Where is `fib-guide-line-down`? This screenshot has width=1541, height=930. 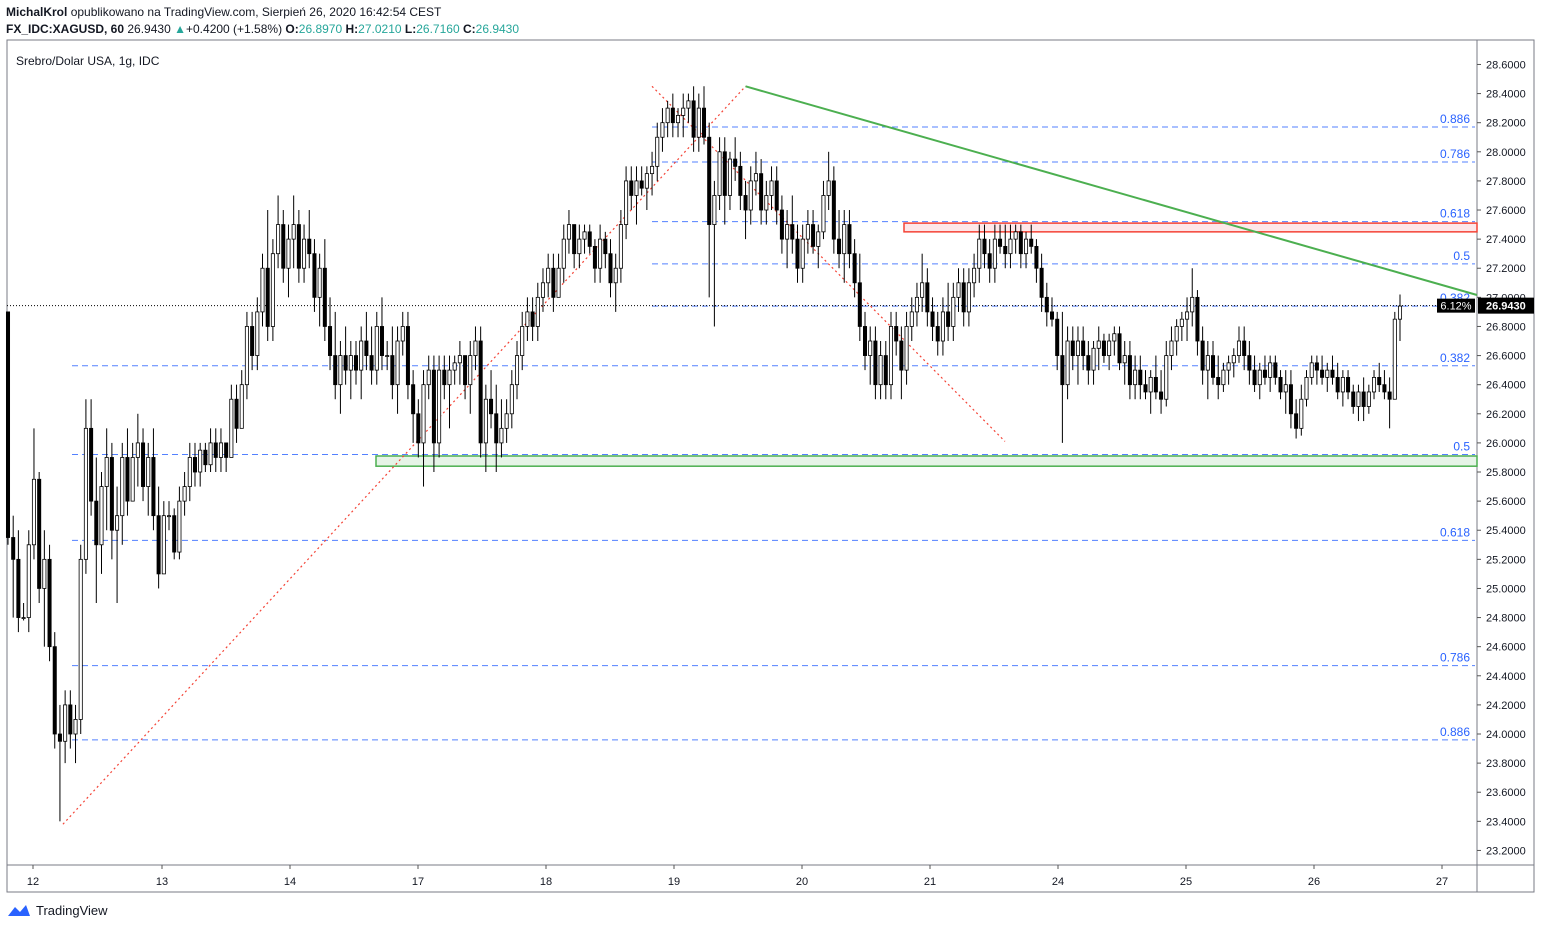 fib-guide-line-down is located at coordinates (828, 263).